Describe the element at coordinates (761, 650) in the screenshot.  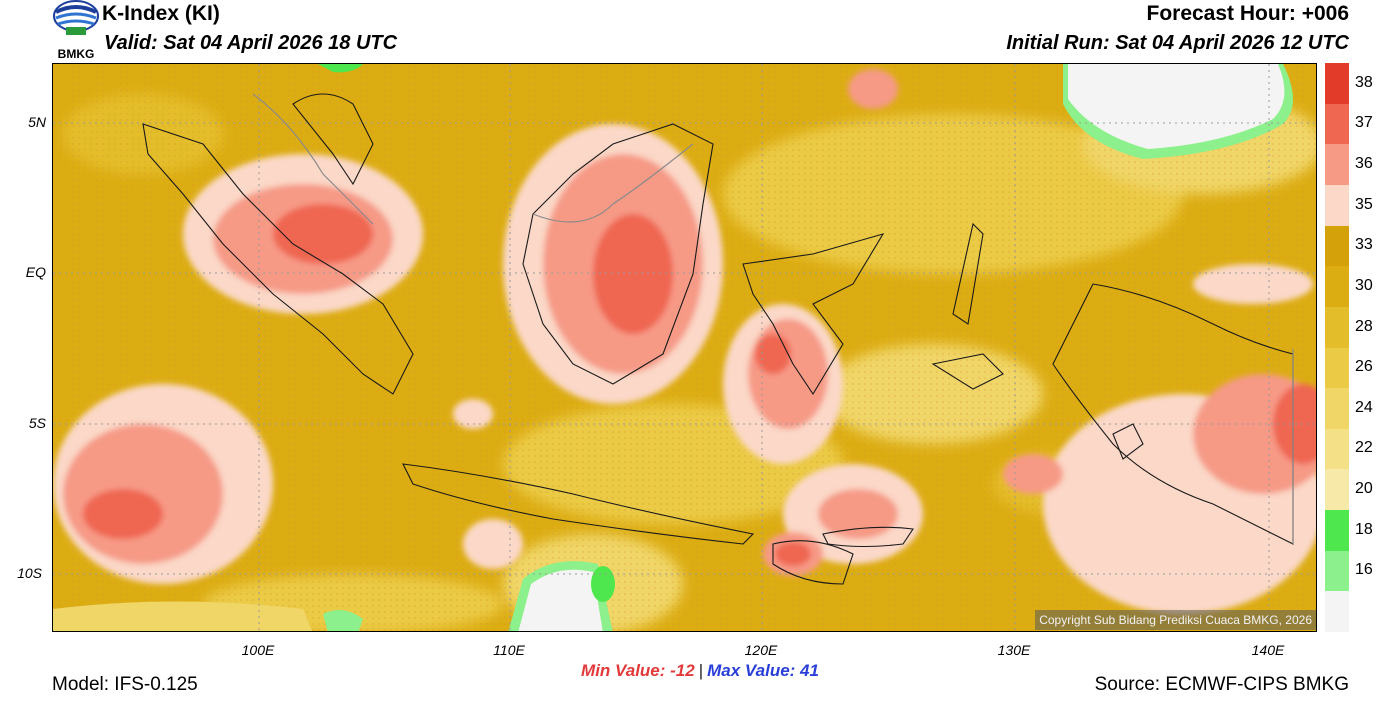
I see `lon-label-120e: 120E` at that location.